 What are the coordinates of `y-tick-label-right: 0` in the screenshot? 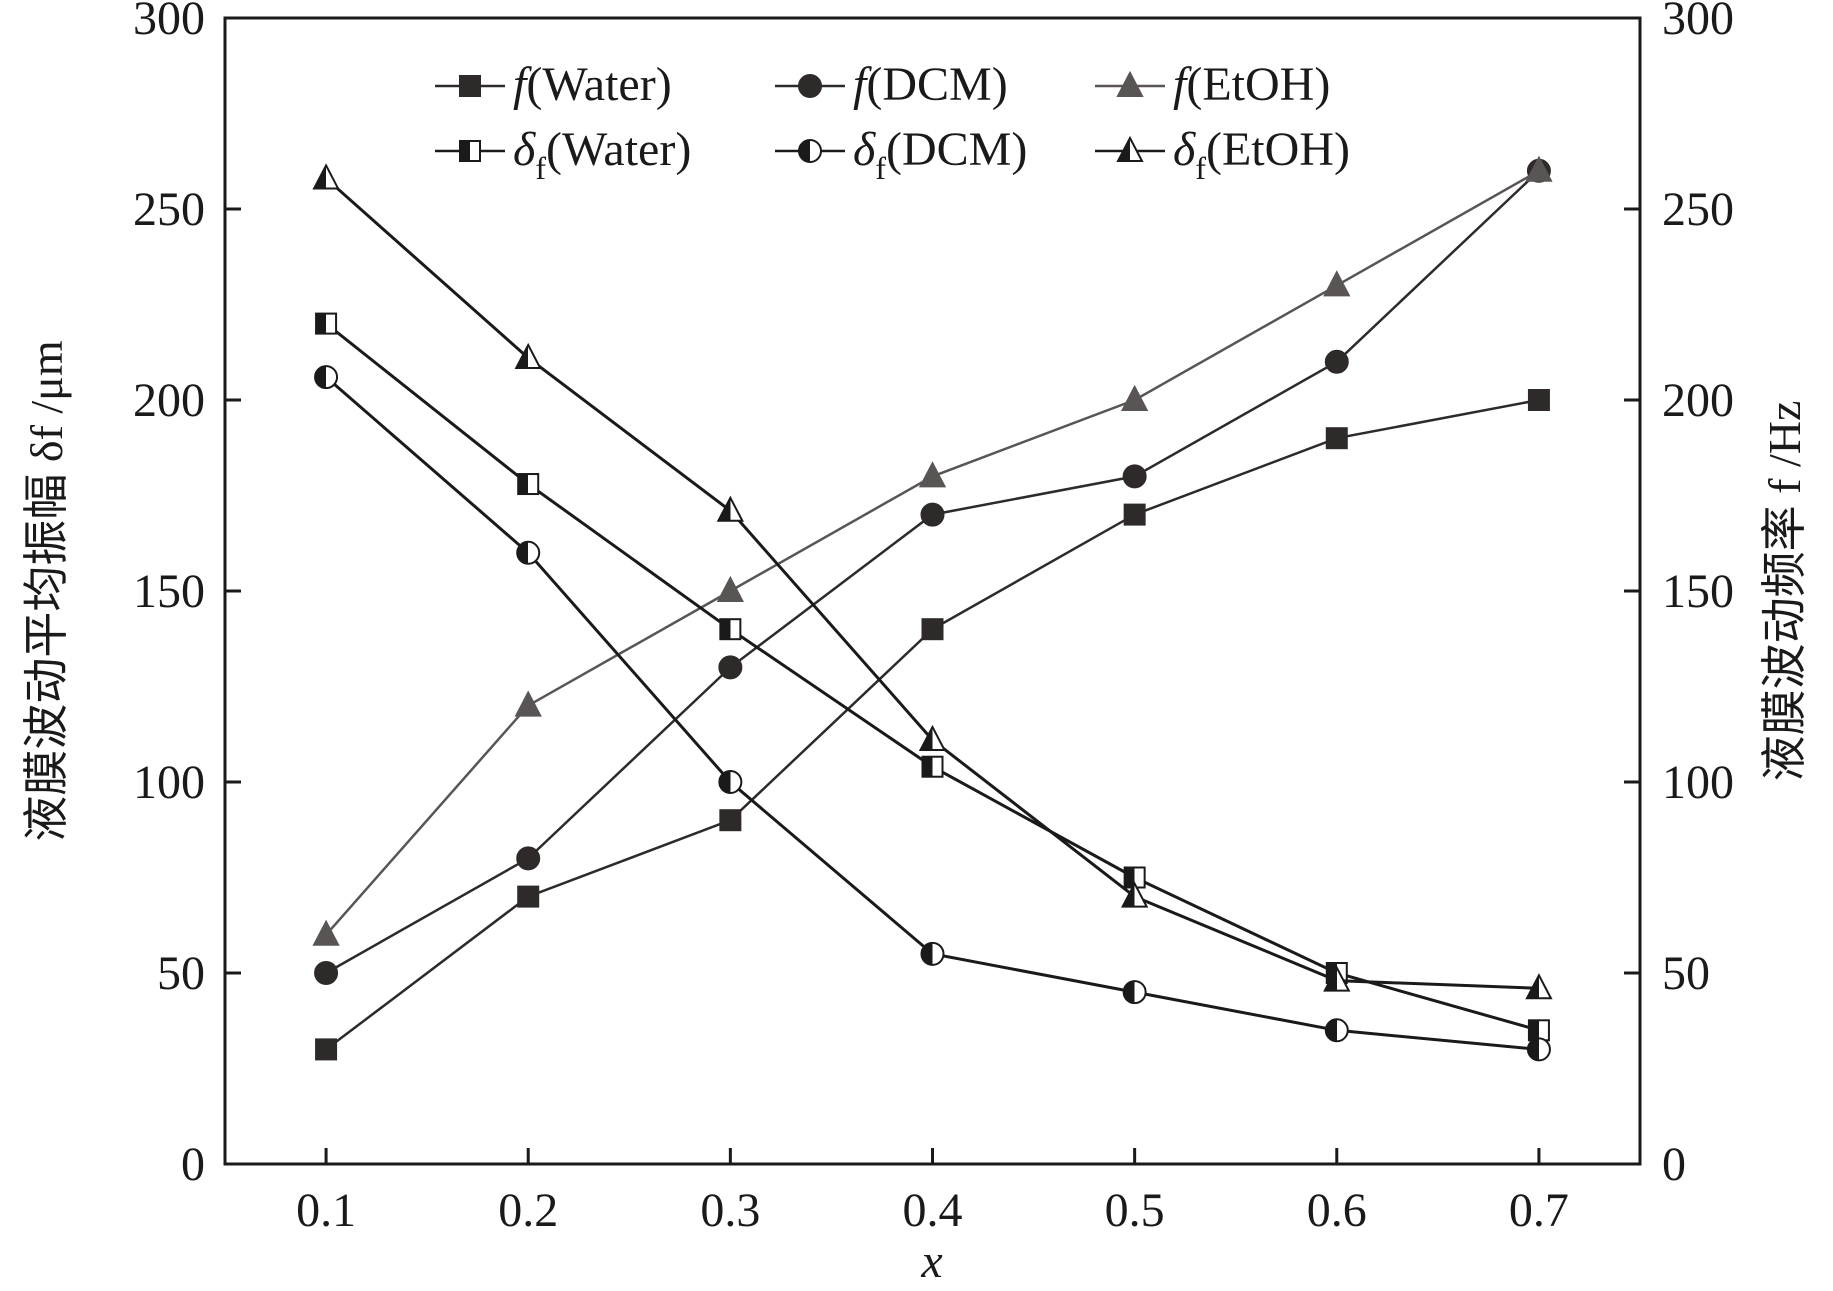 It's located at (1674, 1164).